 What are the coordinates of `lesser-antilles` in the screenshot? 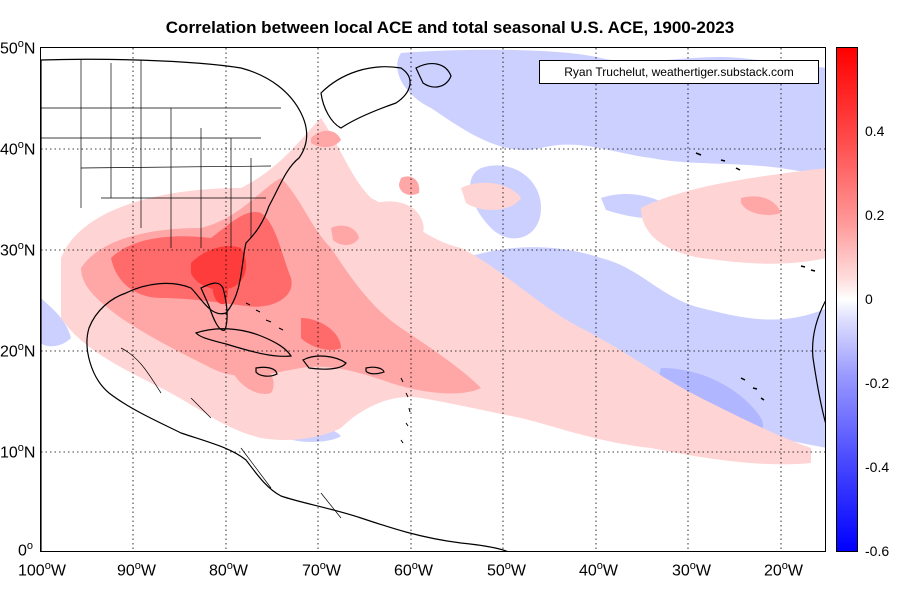 It's located at (405, 410).